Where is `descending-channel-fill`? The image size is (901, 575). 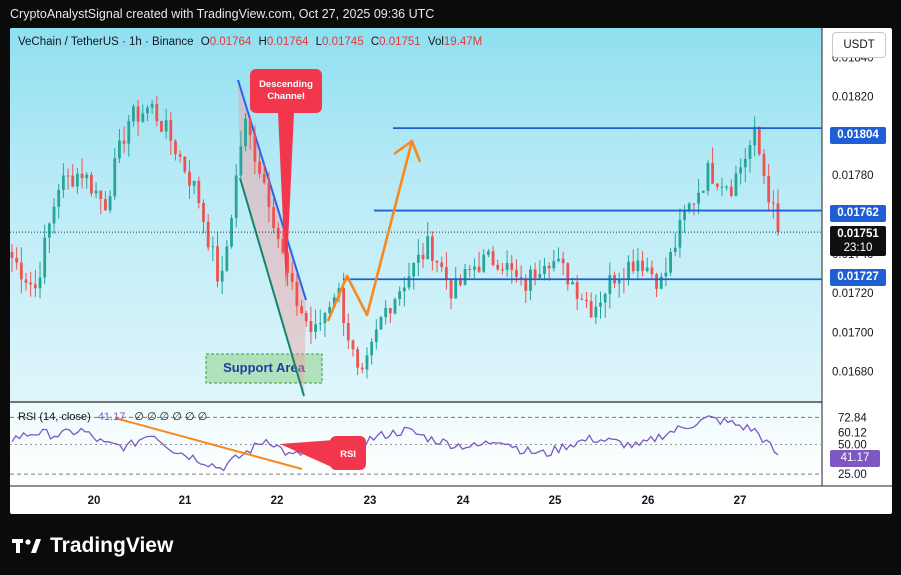
descending-channel-fill is located at coordinates (272, 238).